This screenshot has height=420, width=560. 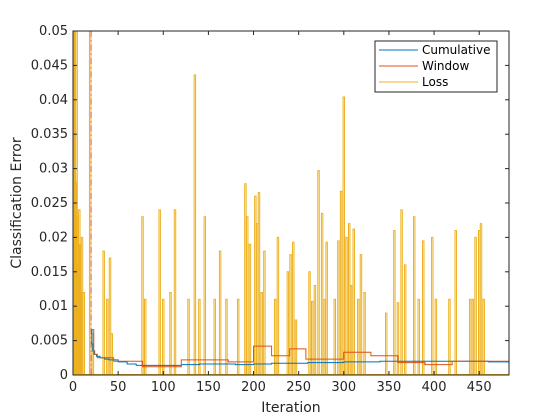 What do you see at coordinates (49, 203) in the screenshot?
I see `y-tick-label: 0.025` at bounding box center [49, 203].